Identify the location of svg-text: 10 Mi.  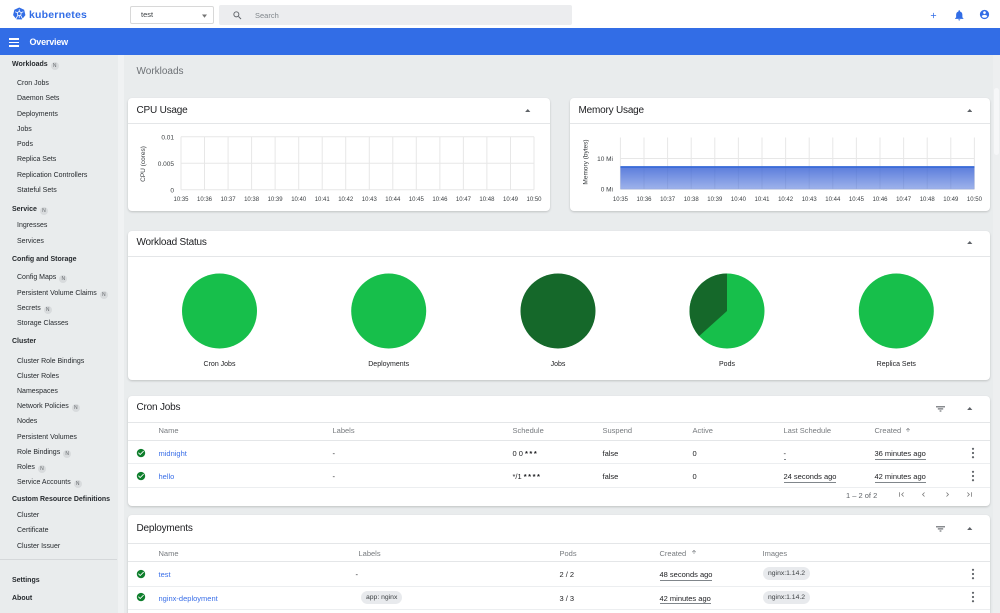
(605, 158).